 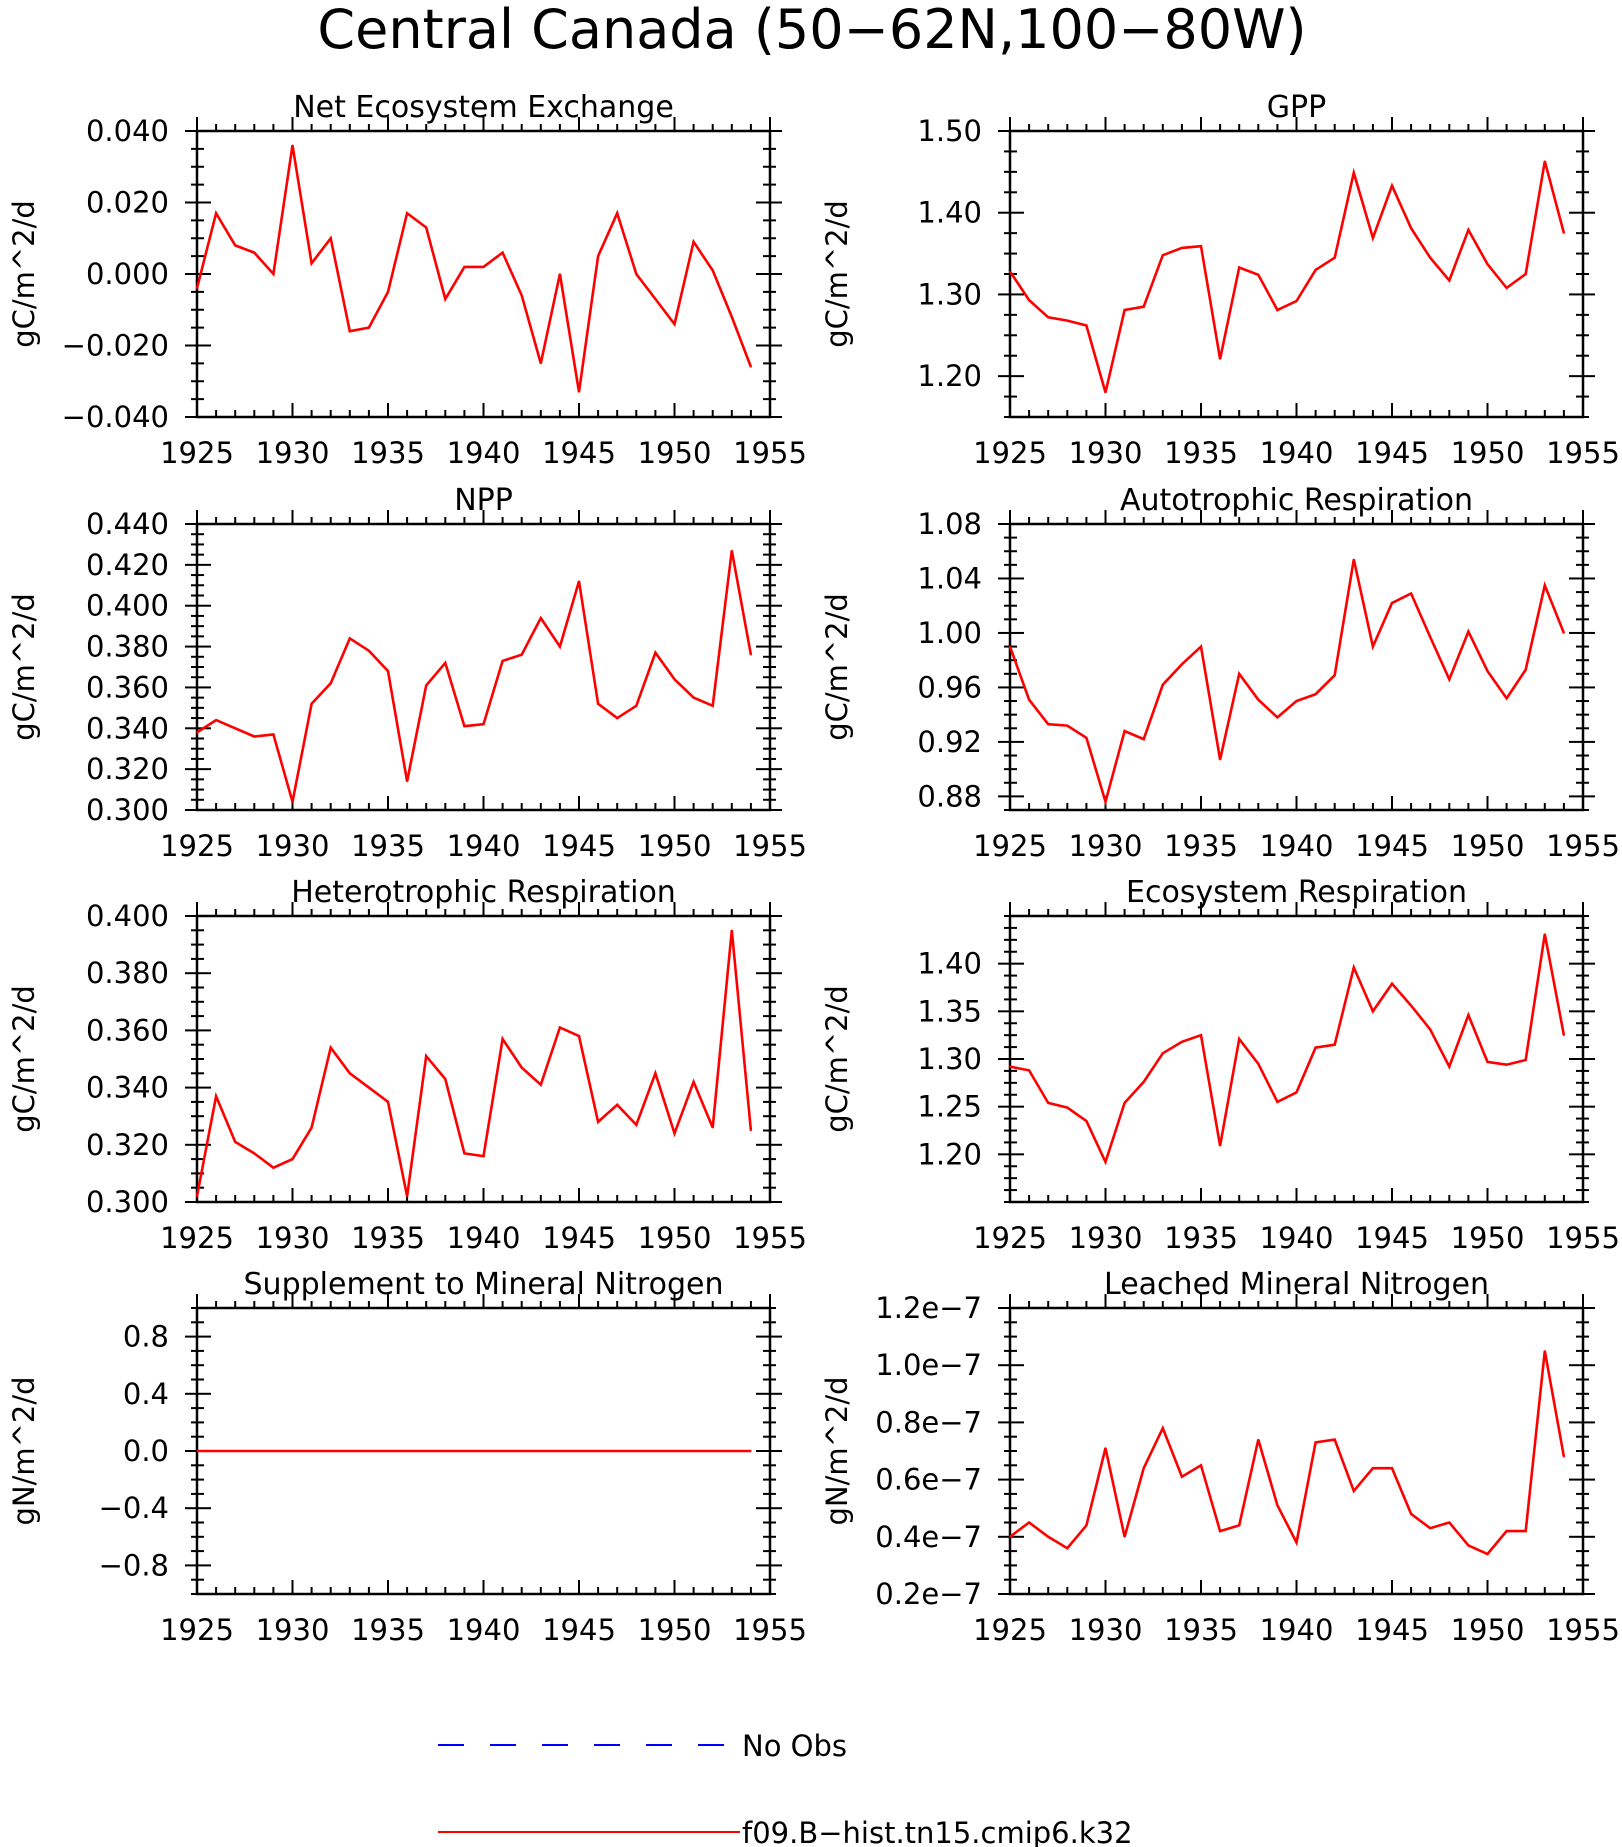 What do you see at coordinates (127, 728) in the screenshot?
I see `y-tick-label: 0.340` at bounding box center [127, 728].